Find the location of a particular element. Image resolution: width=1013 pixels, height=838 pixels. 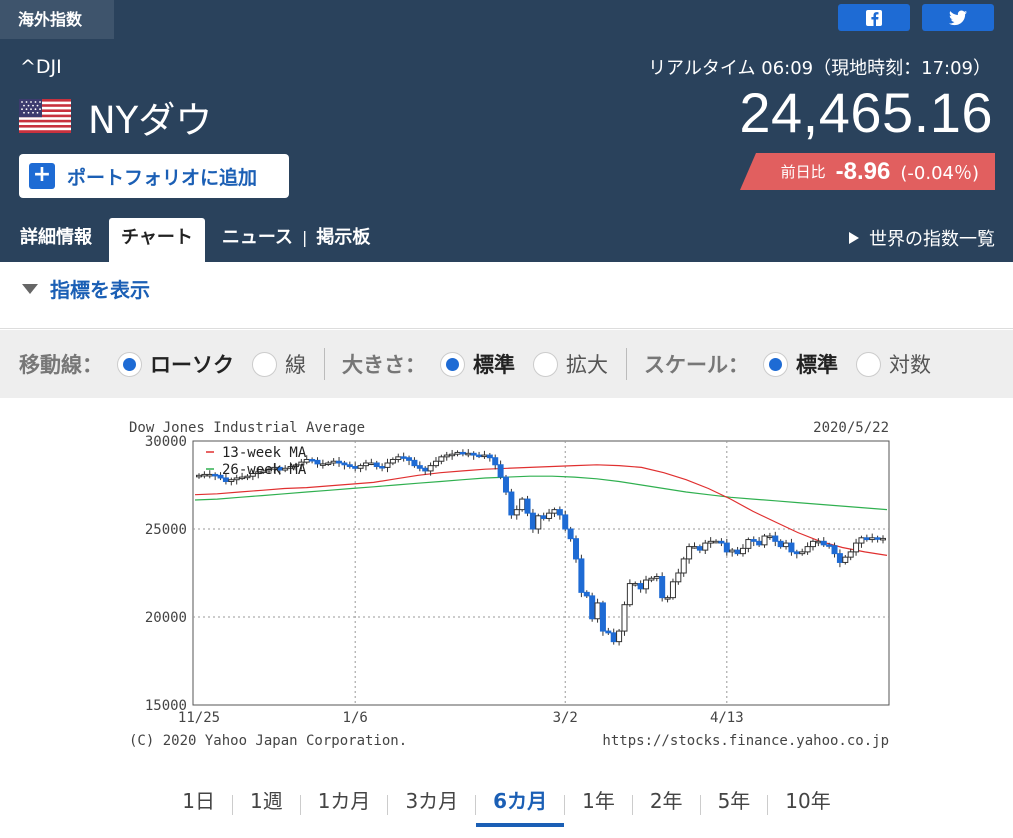

add-to-portfolio-button: + ポートフォリオに追加 is located at coordinates (154, 176).